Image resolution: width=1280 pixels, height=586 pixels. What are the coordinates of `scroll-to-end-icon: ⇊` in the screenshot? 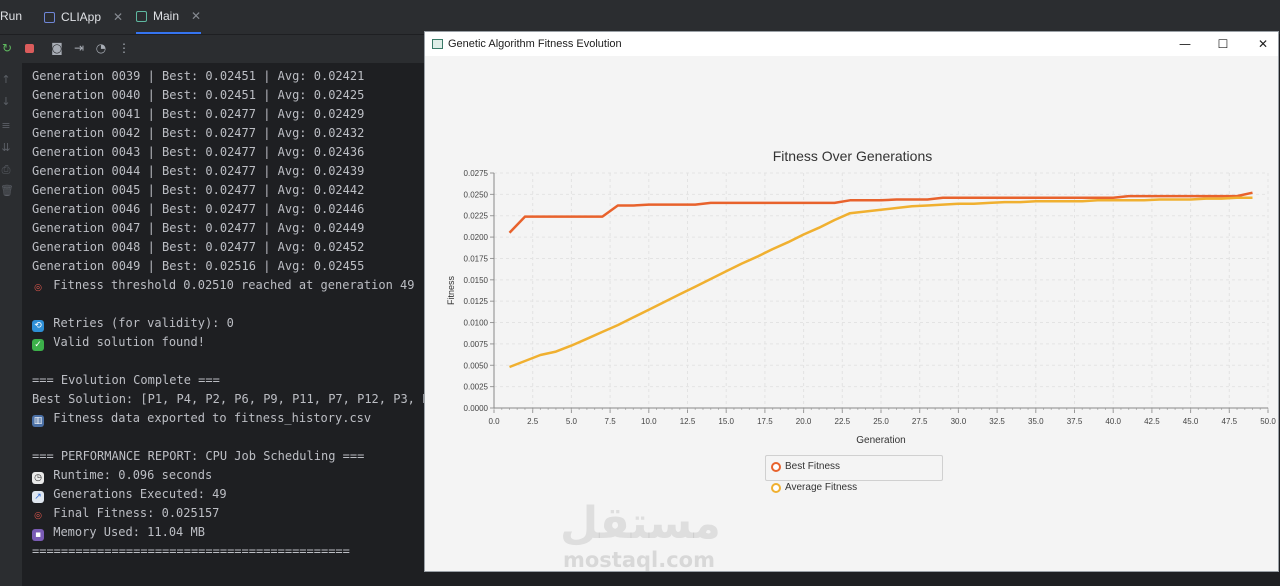 It's located at (6, 147).